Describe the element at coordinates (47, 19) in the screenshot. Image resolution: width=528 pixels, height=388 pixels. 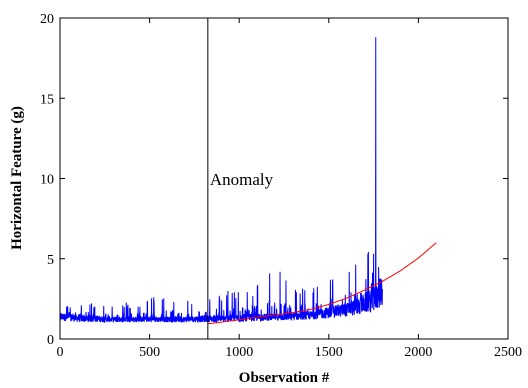
I see `y-tick-label: 20` at that location.